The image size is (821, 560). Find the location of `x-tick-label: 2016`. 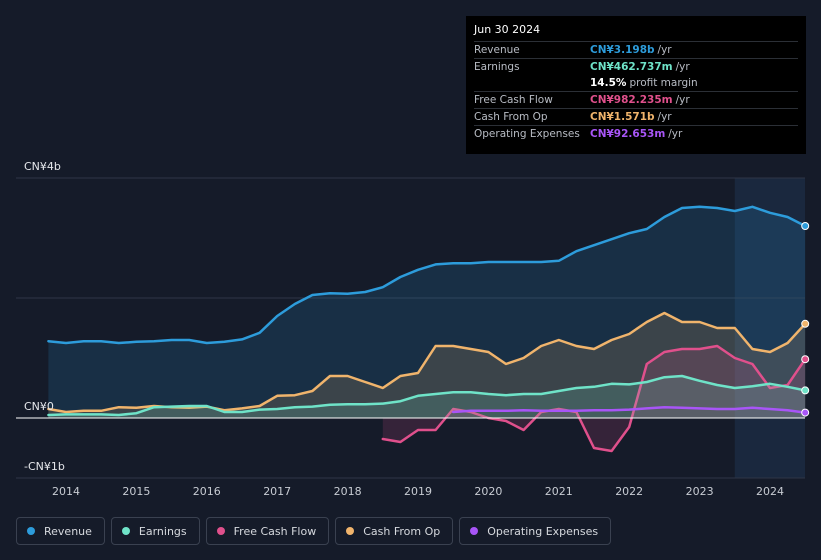

x-tick-label: 2016 is located at coordinates (207, 491).